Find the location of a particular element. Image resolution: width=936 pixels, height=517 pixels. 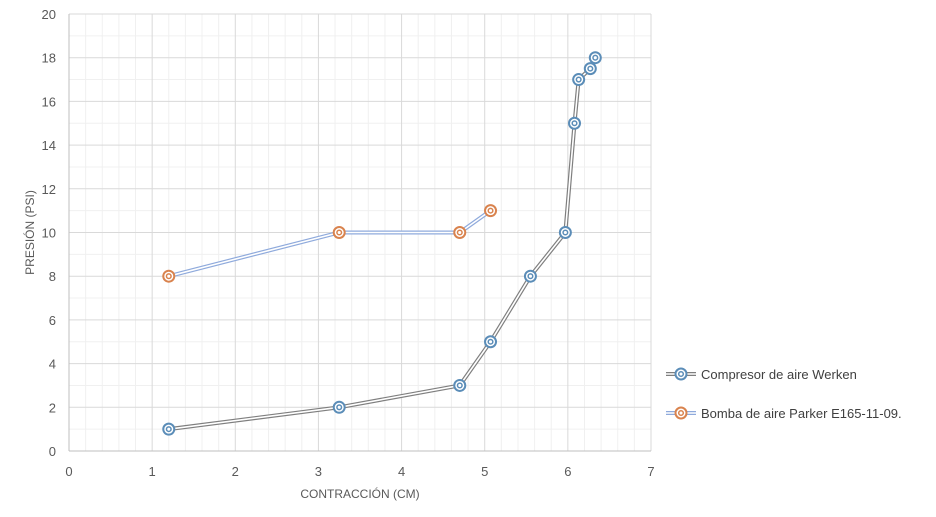

x-axis-title: CONTRACCIÓN (CM) is located at coordinates (359, 493).